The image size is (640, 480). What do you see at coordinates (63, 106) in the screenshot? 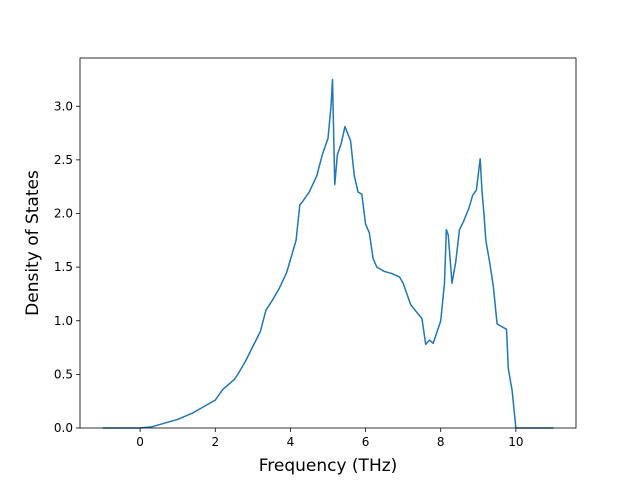
I see `y-tick-label: 3.0` at bounding box center [63, 106].